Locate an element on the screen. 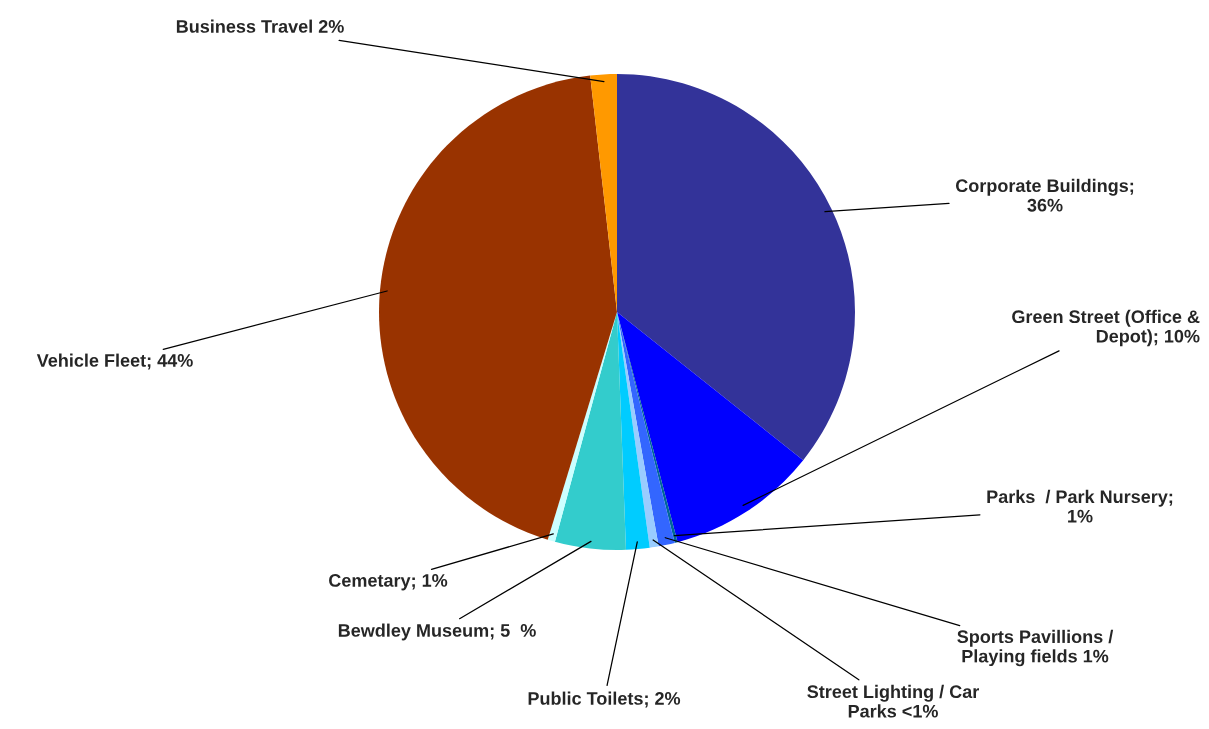 The height and width of the screenshot is (729, 1209). slice-label: Green Street (Office & Depot); 10% is located at coordinates (1106, 328).